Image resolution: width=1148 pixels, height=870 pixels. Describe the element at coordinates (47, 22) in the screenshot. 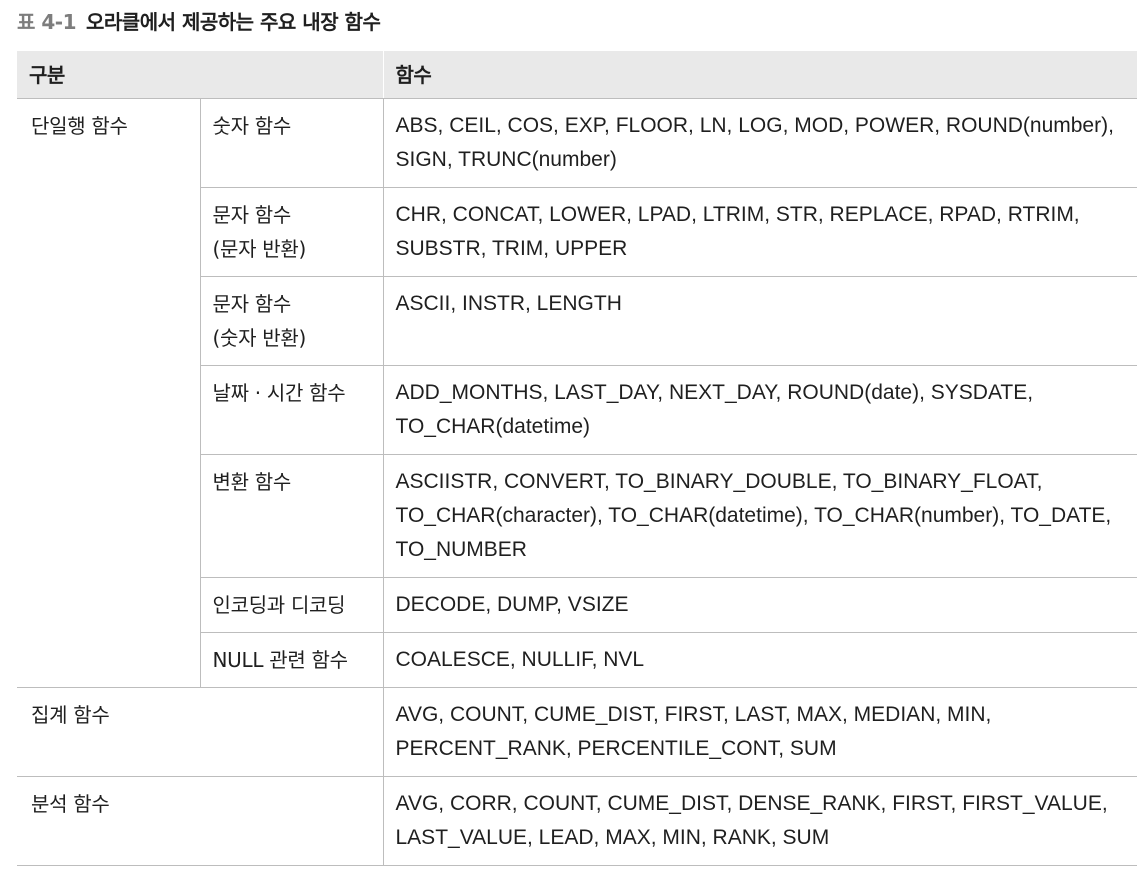

I see `table-number: 표 4-1` at that location.